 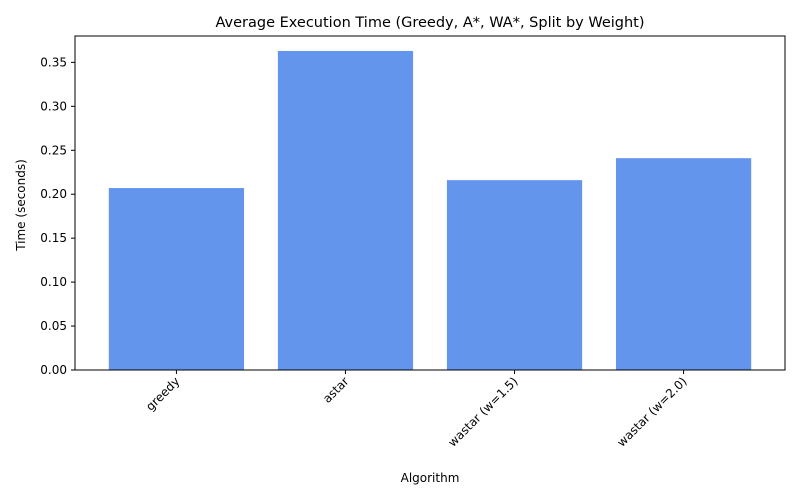 What do you see at coordinates (53, 238) in the screenshot?
I see `y-tick-label-3: 0.15` at bounding box center [53, 238].